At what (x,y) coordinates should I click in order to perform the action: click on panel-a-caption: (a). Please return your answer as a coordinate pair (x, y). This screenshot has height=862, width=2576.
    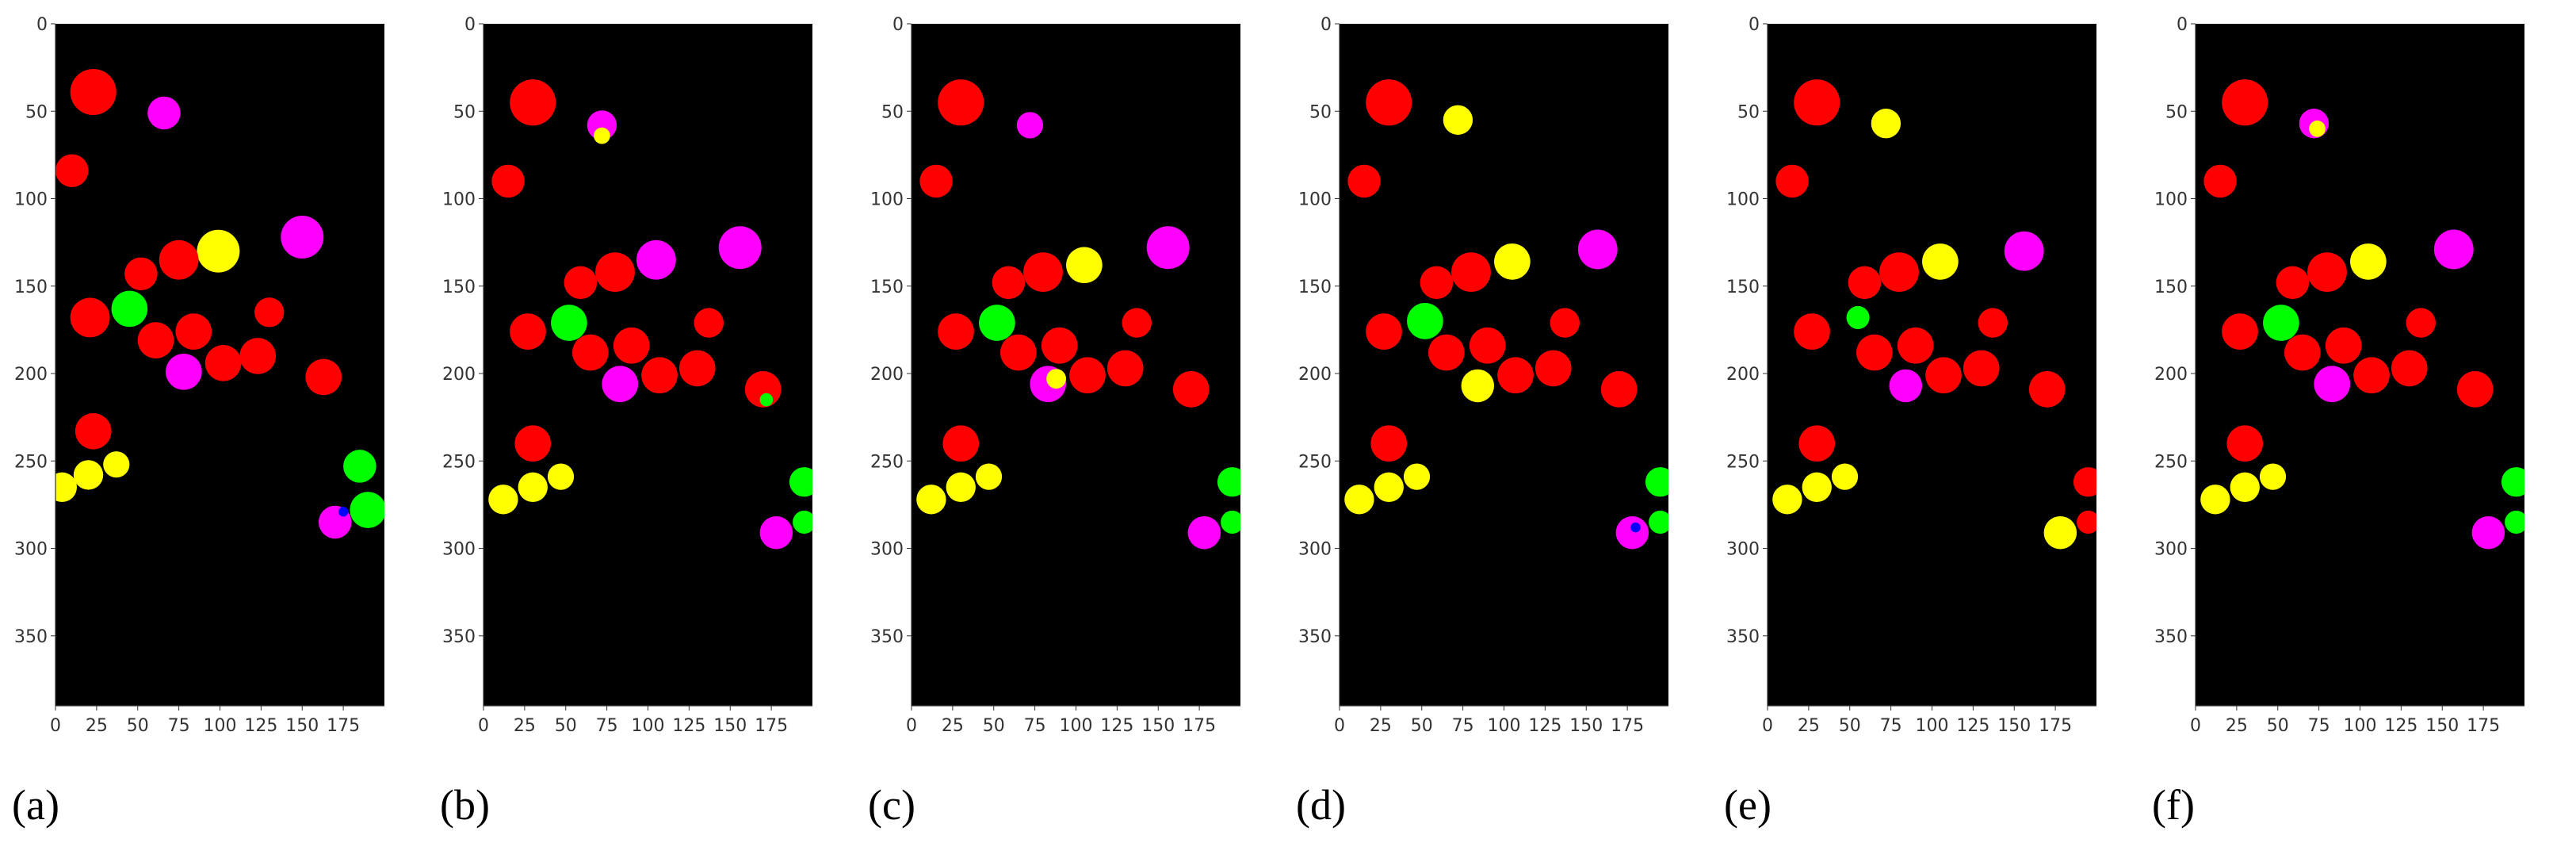
    Looking at the image, I should click on (35, 805).